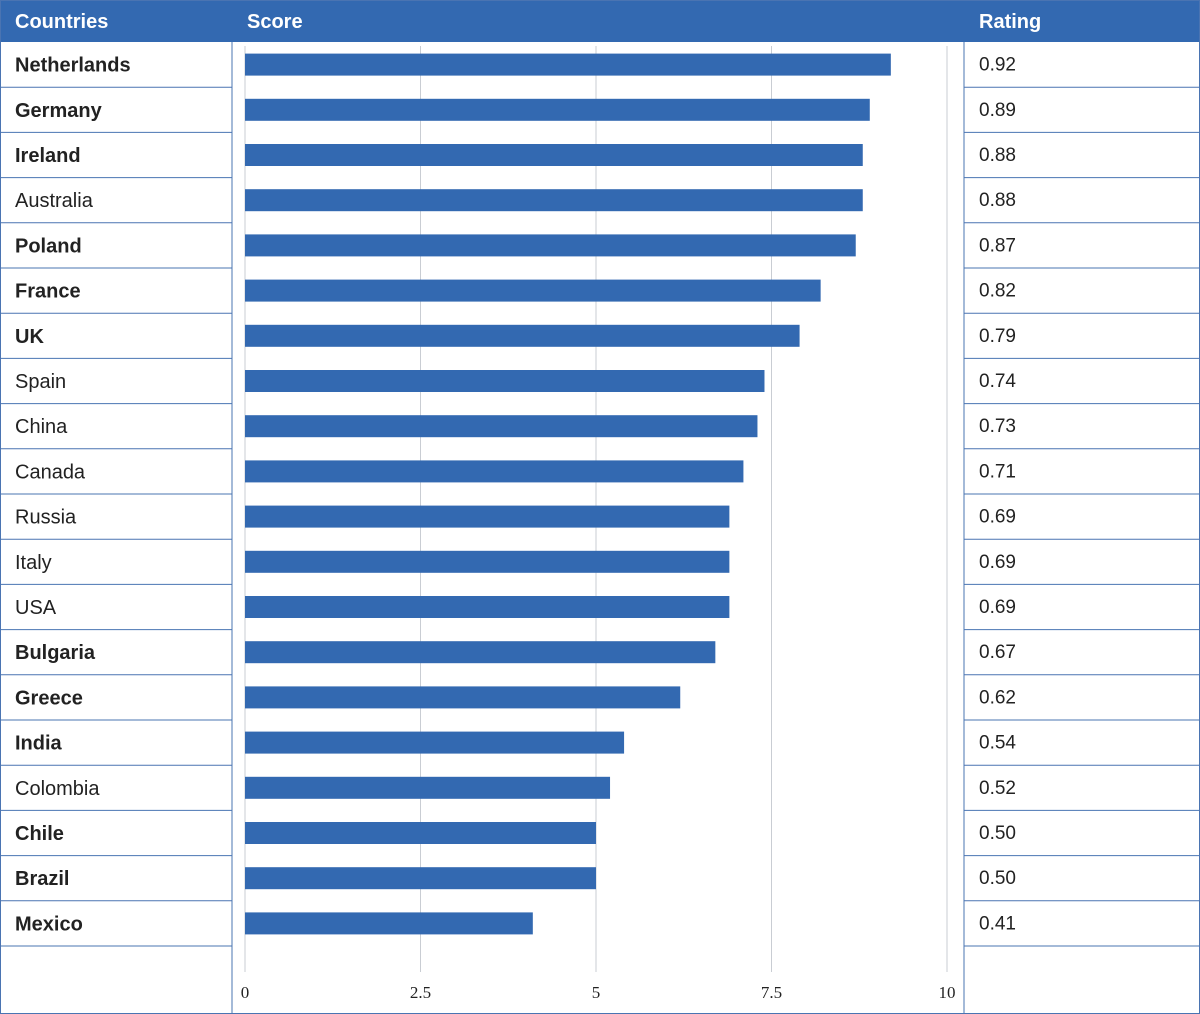 Image resolution: width=1200 pixels, height=1014 pixels. What do you see at coordinates (533, 290) in the screenshot?
I see `score-bar-france` at bounding box center [533, 290].